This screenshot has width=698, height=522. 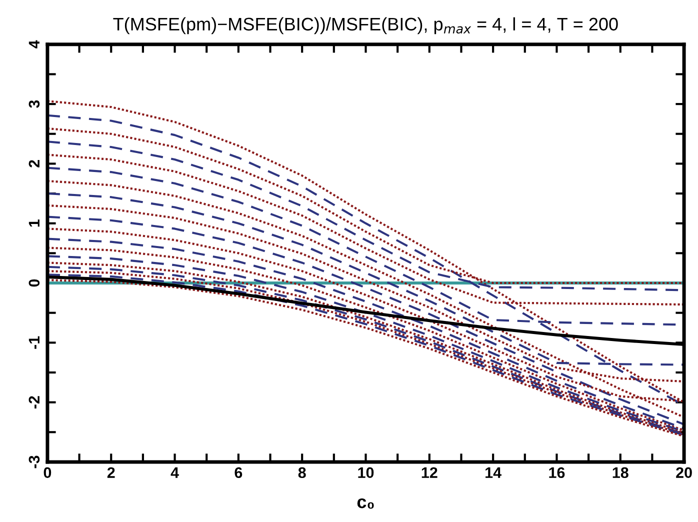 What do you see at coordinates (34, 44) in the screenshot?
I see `y-tick-label: 4` at bounding box center [34, 44].